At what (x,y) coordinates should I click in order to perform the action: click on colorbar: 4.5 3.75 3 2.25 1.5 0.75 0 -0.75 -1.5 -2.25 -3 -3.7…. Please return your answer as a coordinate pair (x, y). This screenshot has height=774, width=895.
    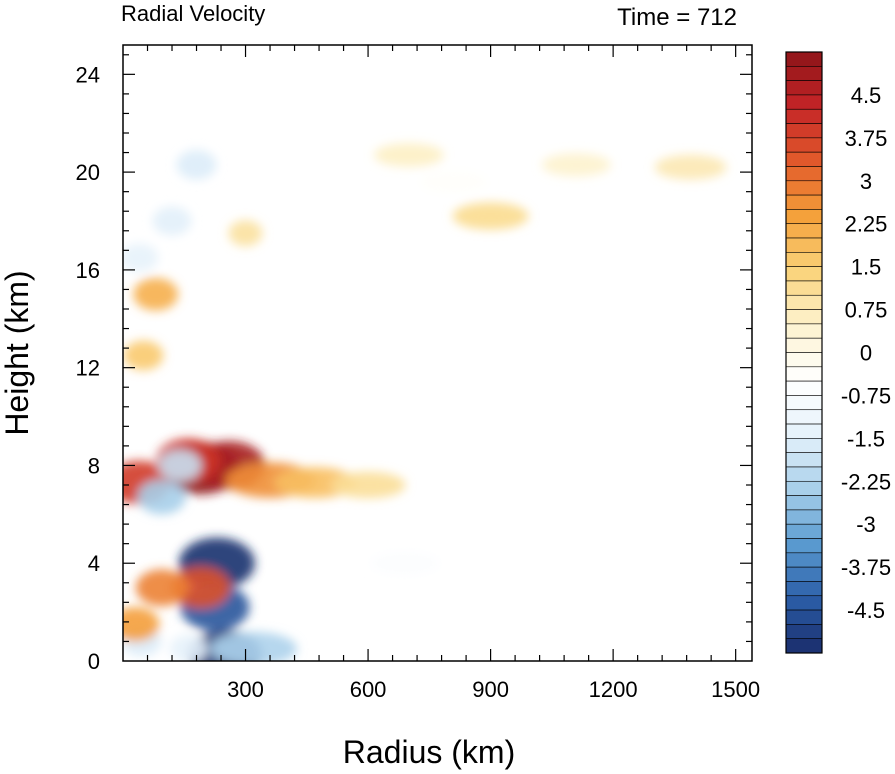
    Looking at the image, I should click on (838, 352).